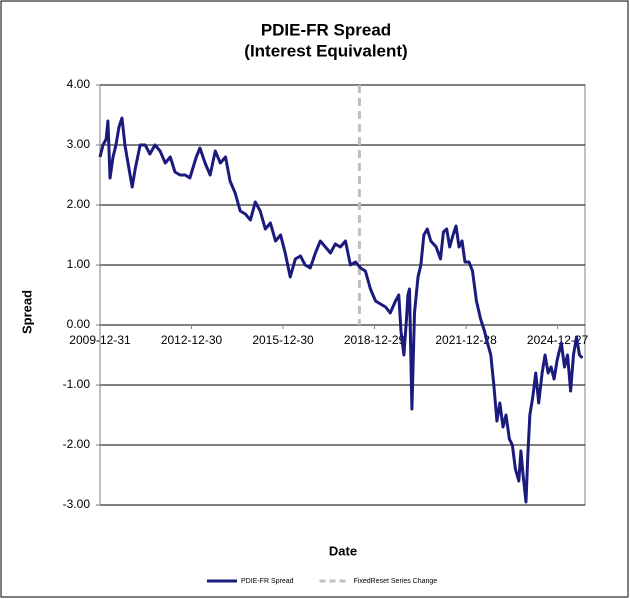  I want to click on x-tick-label: 2015-12-30, so click(283, 340).